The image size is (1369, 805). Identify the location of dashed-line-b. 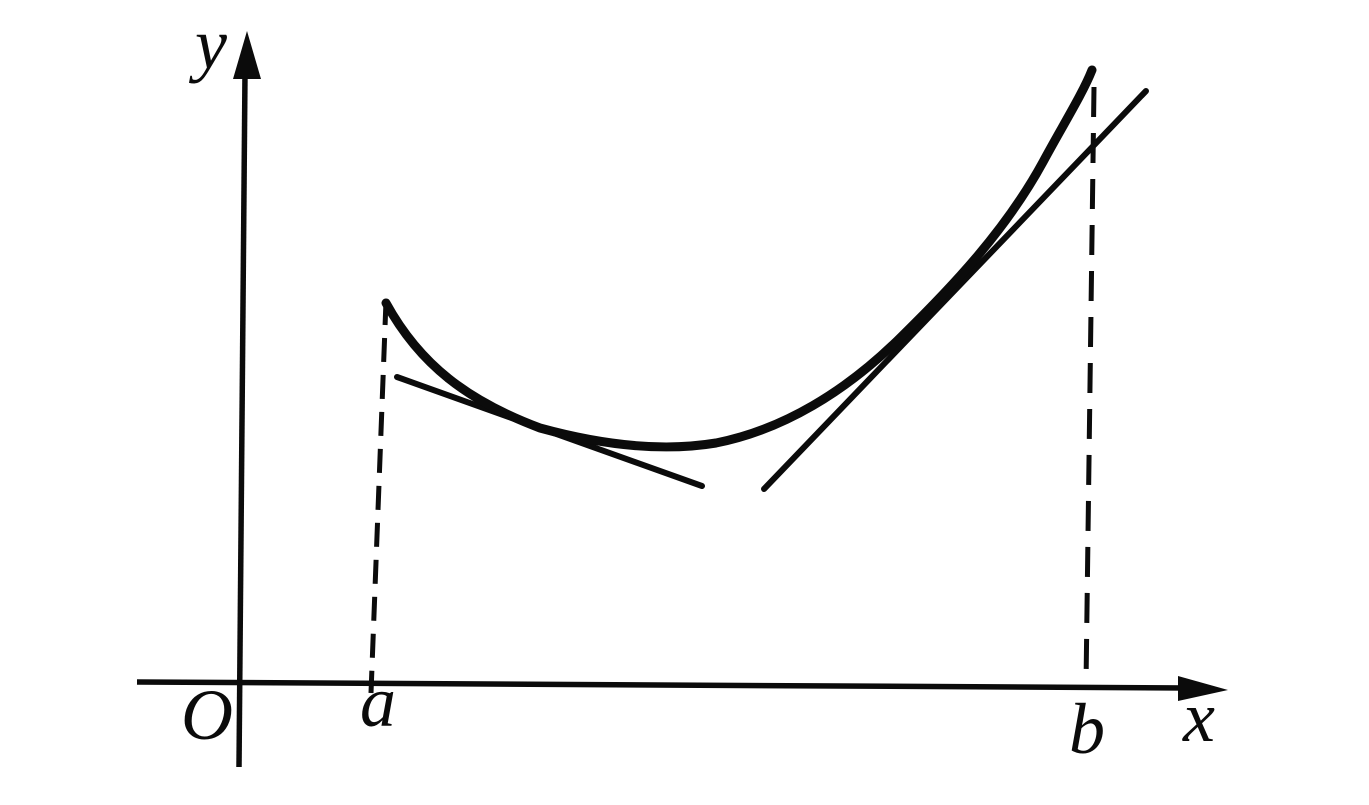
(1090, 385).